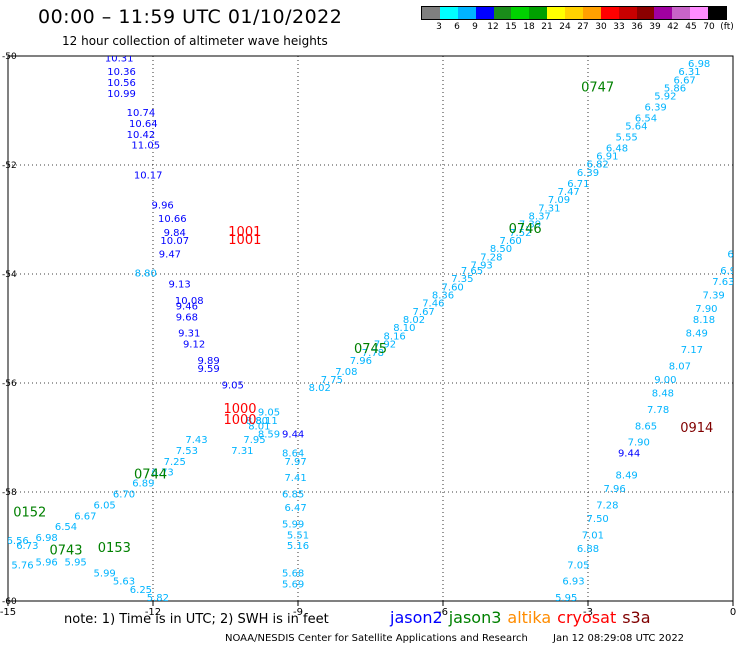 The width and height of the screenshot is (740, 650). Describe the element at coordinates (529, 27) in the screenshot. I see `color-scale-label: 18` at that location.